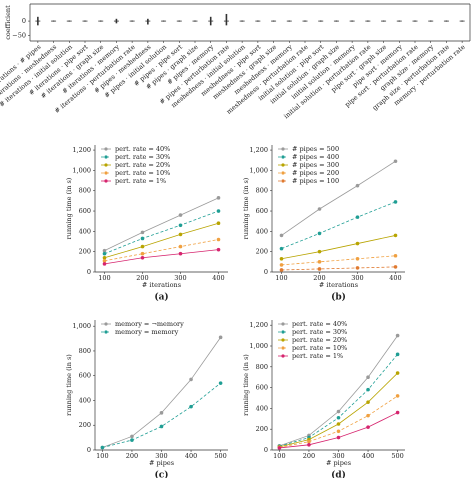 Image resolution: width=474 pixels, height=478 pixels. Describe the element at coordinates (142, 149) in the screenshot. I see `legend-label: pert. rate = 40%` at that location.